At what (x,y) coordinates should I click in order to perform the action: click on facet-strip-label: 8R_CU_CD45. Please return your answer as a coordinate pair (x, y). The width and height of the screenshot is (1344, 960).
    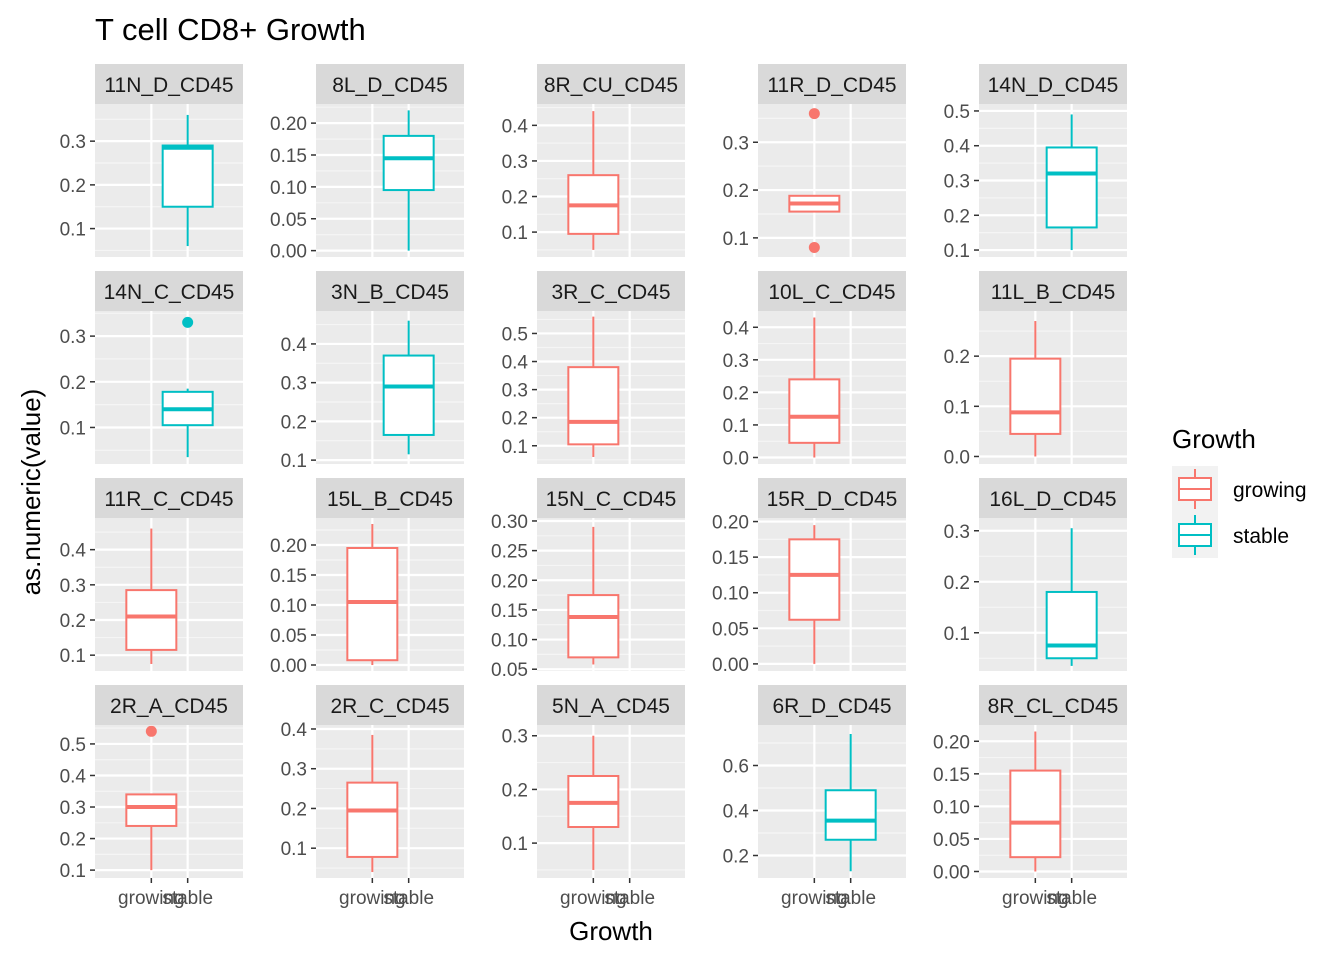
    Looking at the image, I should click on (611, 85).